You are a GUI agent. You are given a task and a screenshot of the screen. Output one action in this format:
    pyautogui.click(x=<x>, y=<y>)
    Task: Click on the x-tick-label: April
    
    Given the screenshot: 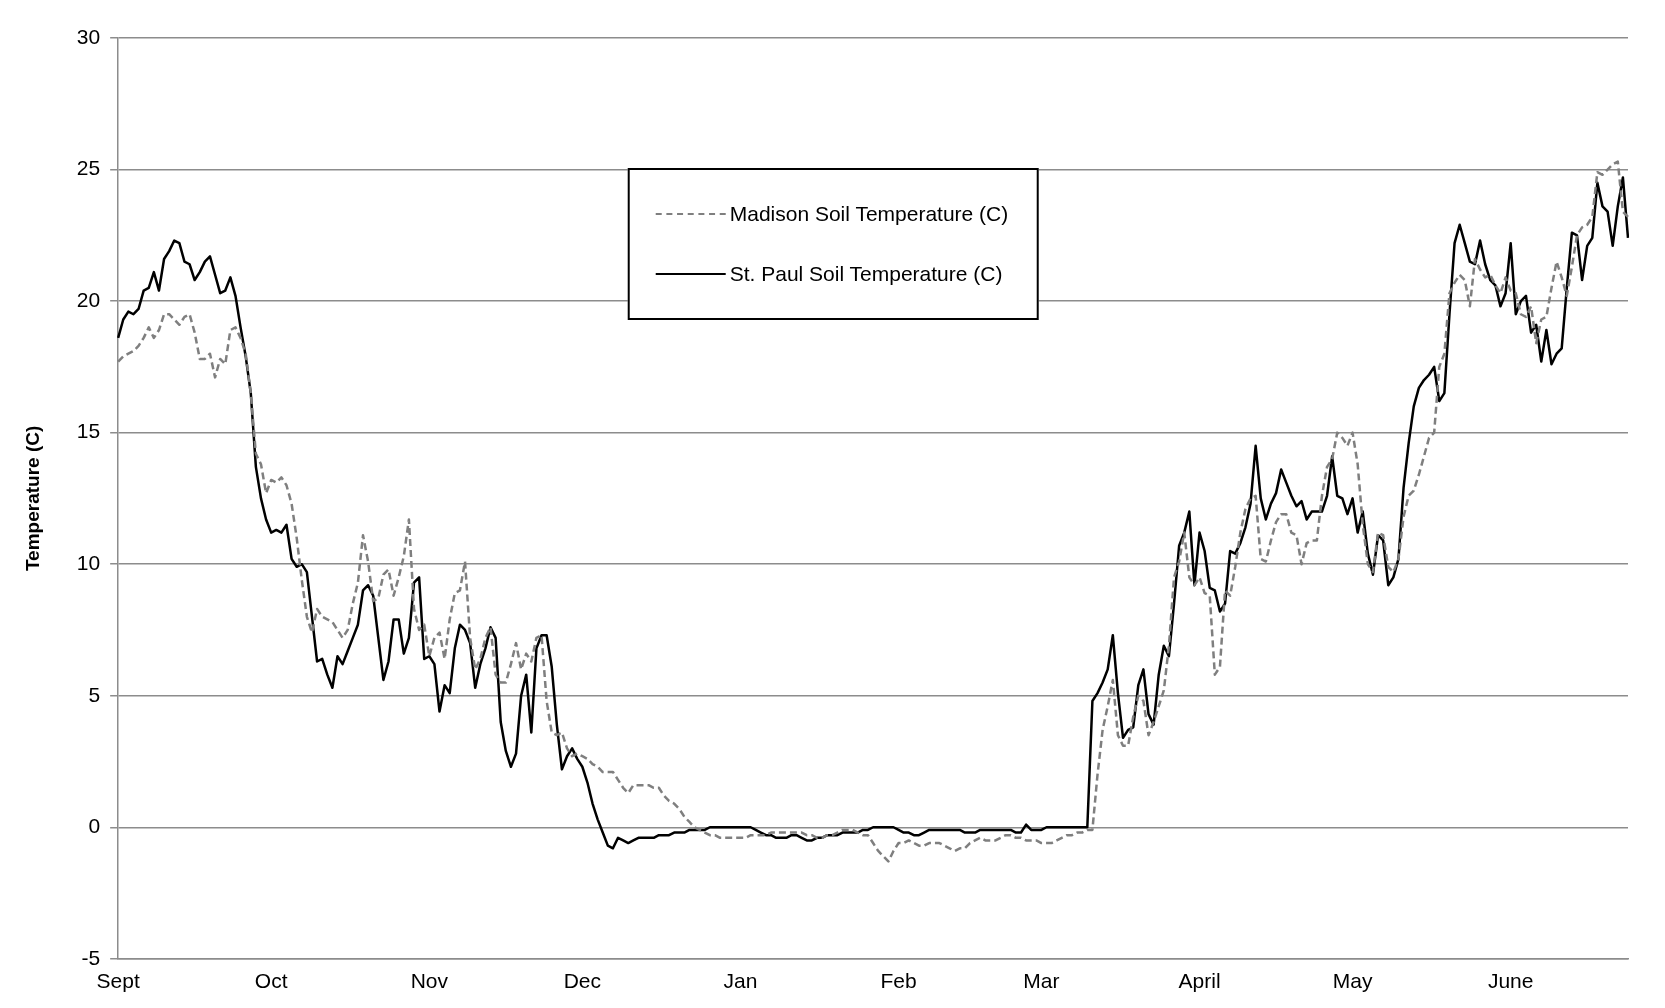 What is the action you would take?
    pyautogui.click(x=1199, y=981)
    